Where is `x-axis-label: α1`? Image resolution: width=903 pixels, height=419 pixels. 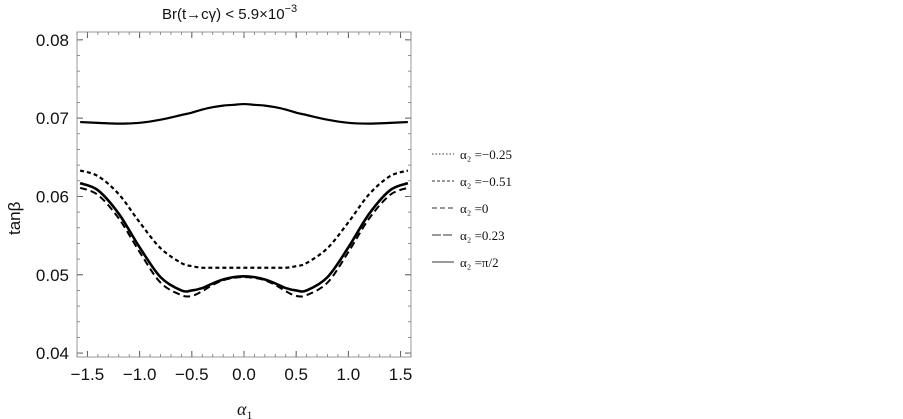 x-axis-label: α1 is located at coordinates (244, 409).